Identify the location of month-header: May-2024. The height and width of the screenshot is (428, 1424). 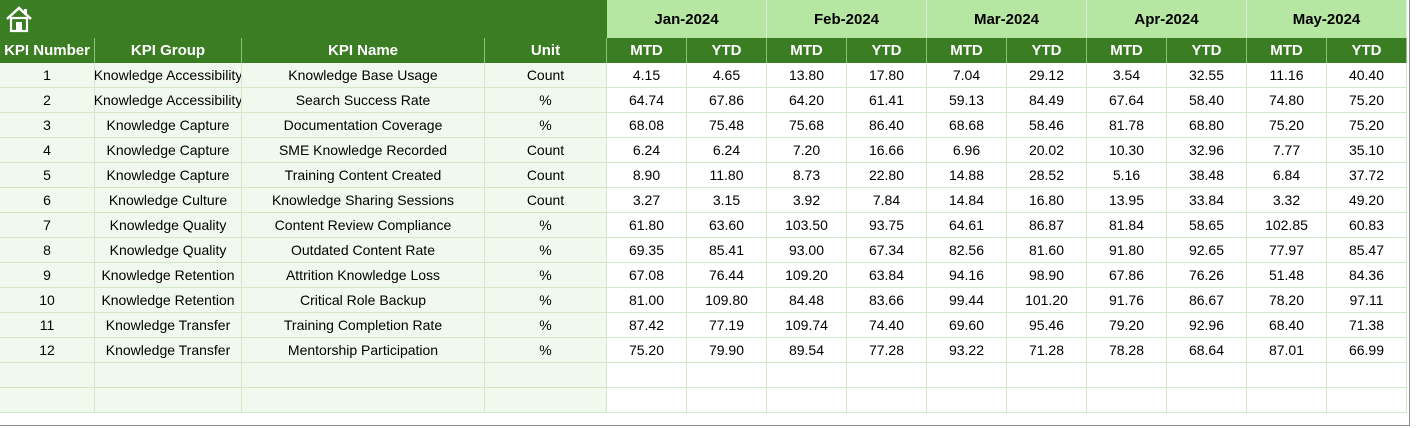
(1327, 19).